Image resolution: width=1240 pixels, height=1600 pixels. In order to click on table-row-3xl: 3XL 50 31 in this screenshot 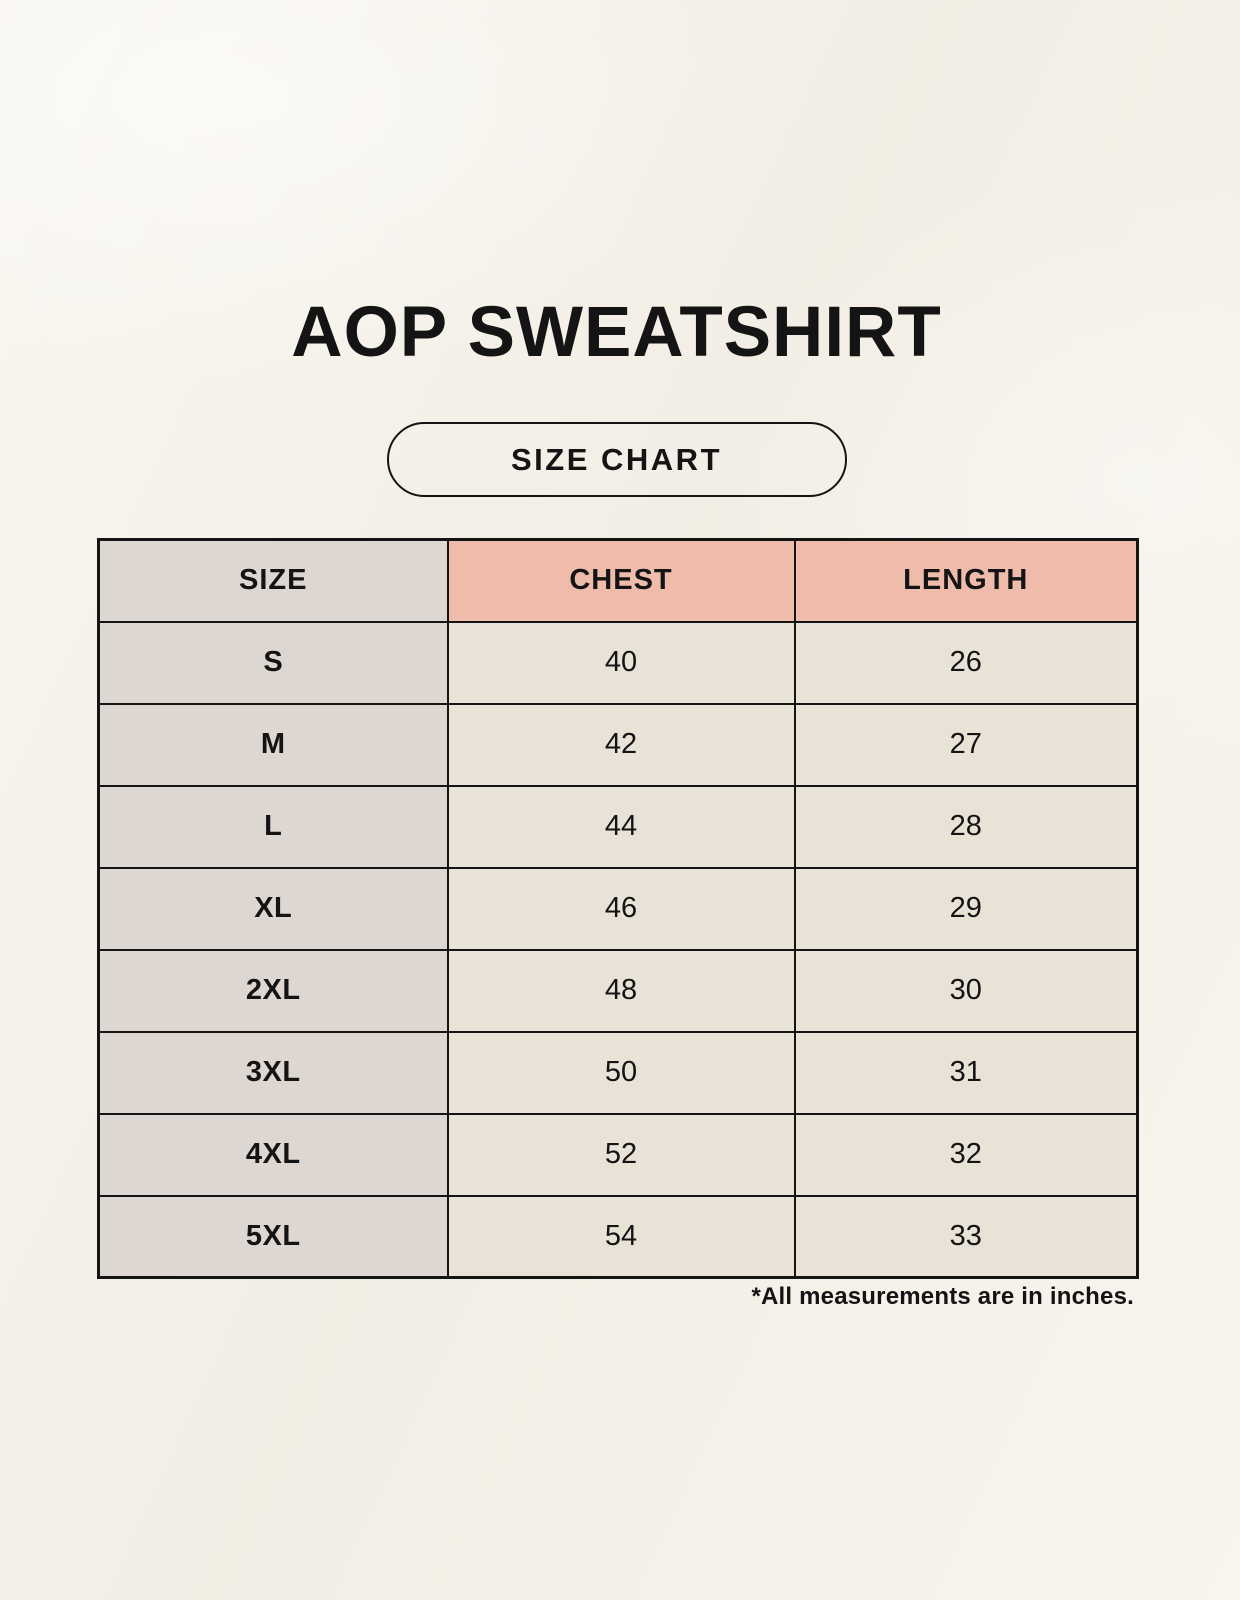, I will do `click(618, 1072)`.